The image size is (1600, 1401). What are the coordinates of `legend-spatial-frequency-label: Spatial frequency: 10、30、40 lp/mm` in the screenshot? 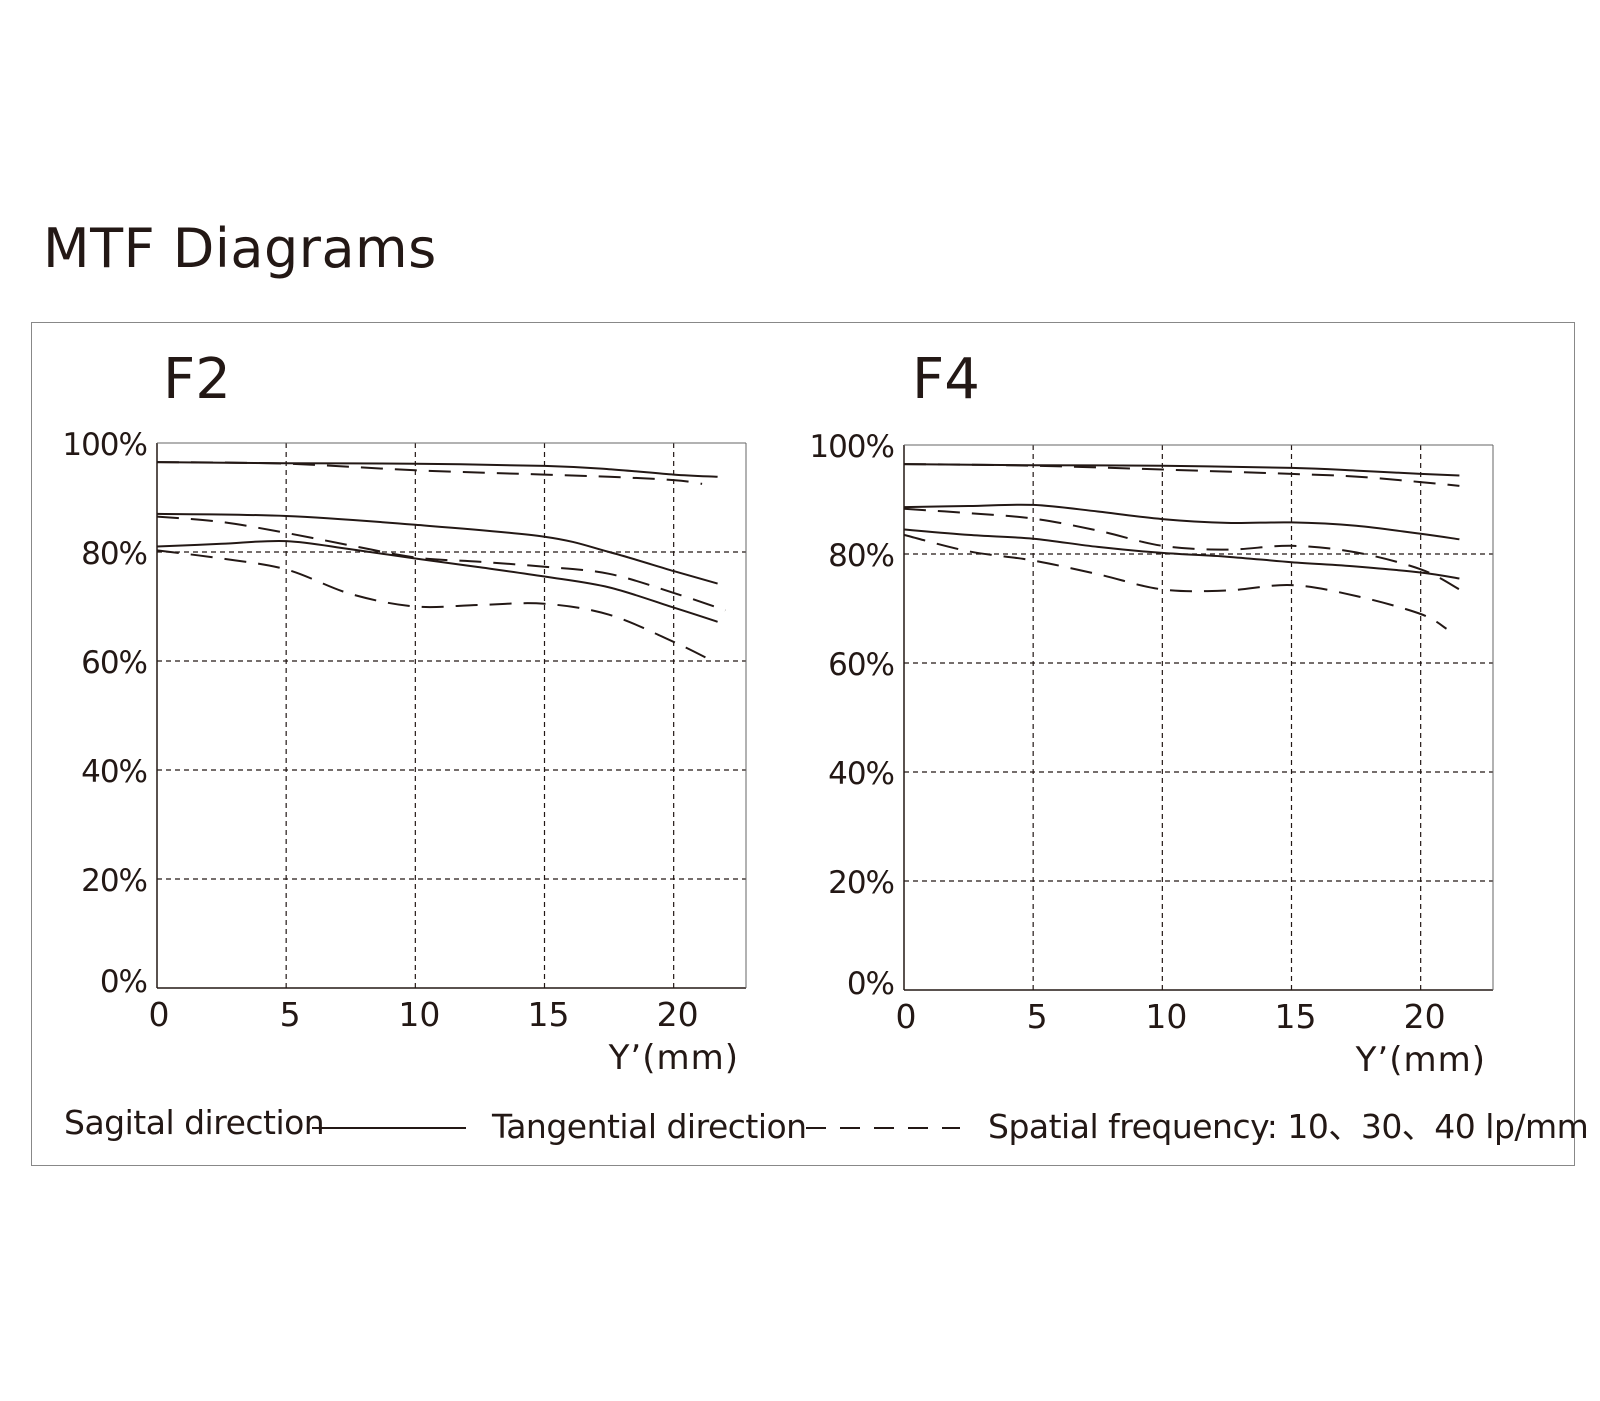 It's located at (1288, 1126).